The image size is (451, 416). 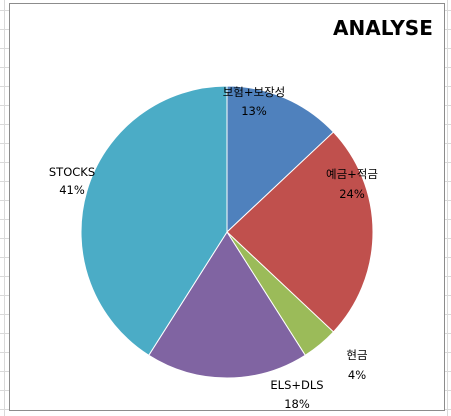 I want to click on slice-name-label: 보험+보장성, so click(x=254, y=92).